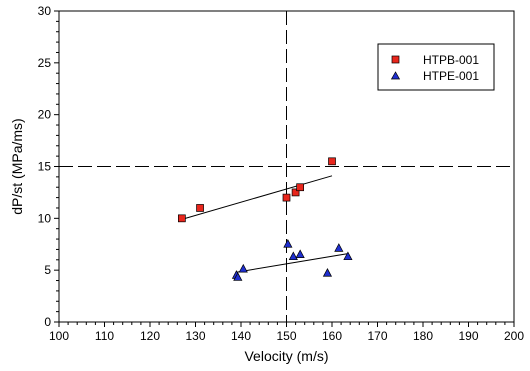 The width and height of the screenshot is (530, 371). I want to click on x-tick-label: 120, so click(150, 336).